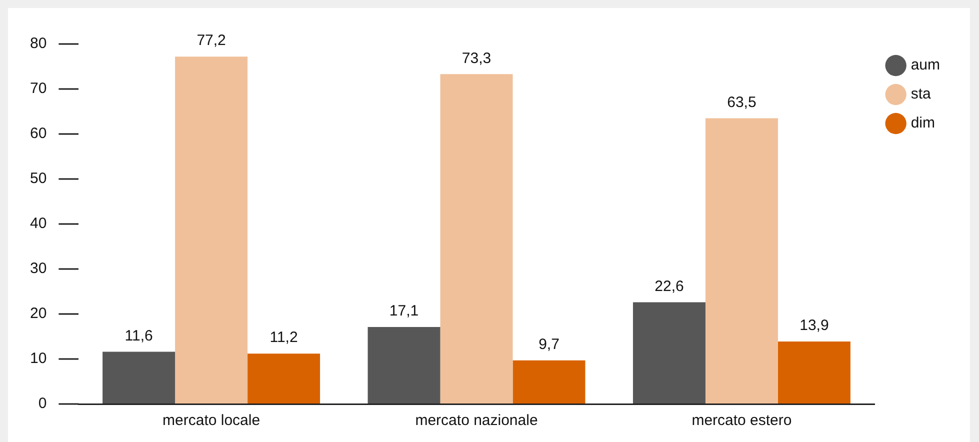 This screenshot has height=442, width=979. Describe the element at coordinates (38, 359) in the screenshot. I see `y-tick-label: 10` at that location.